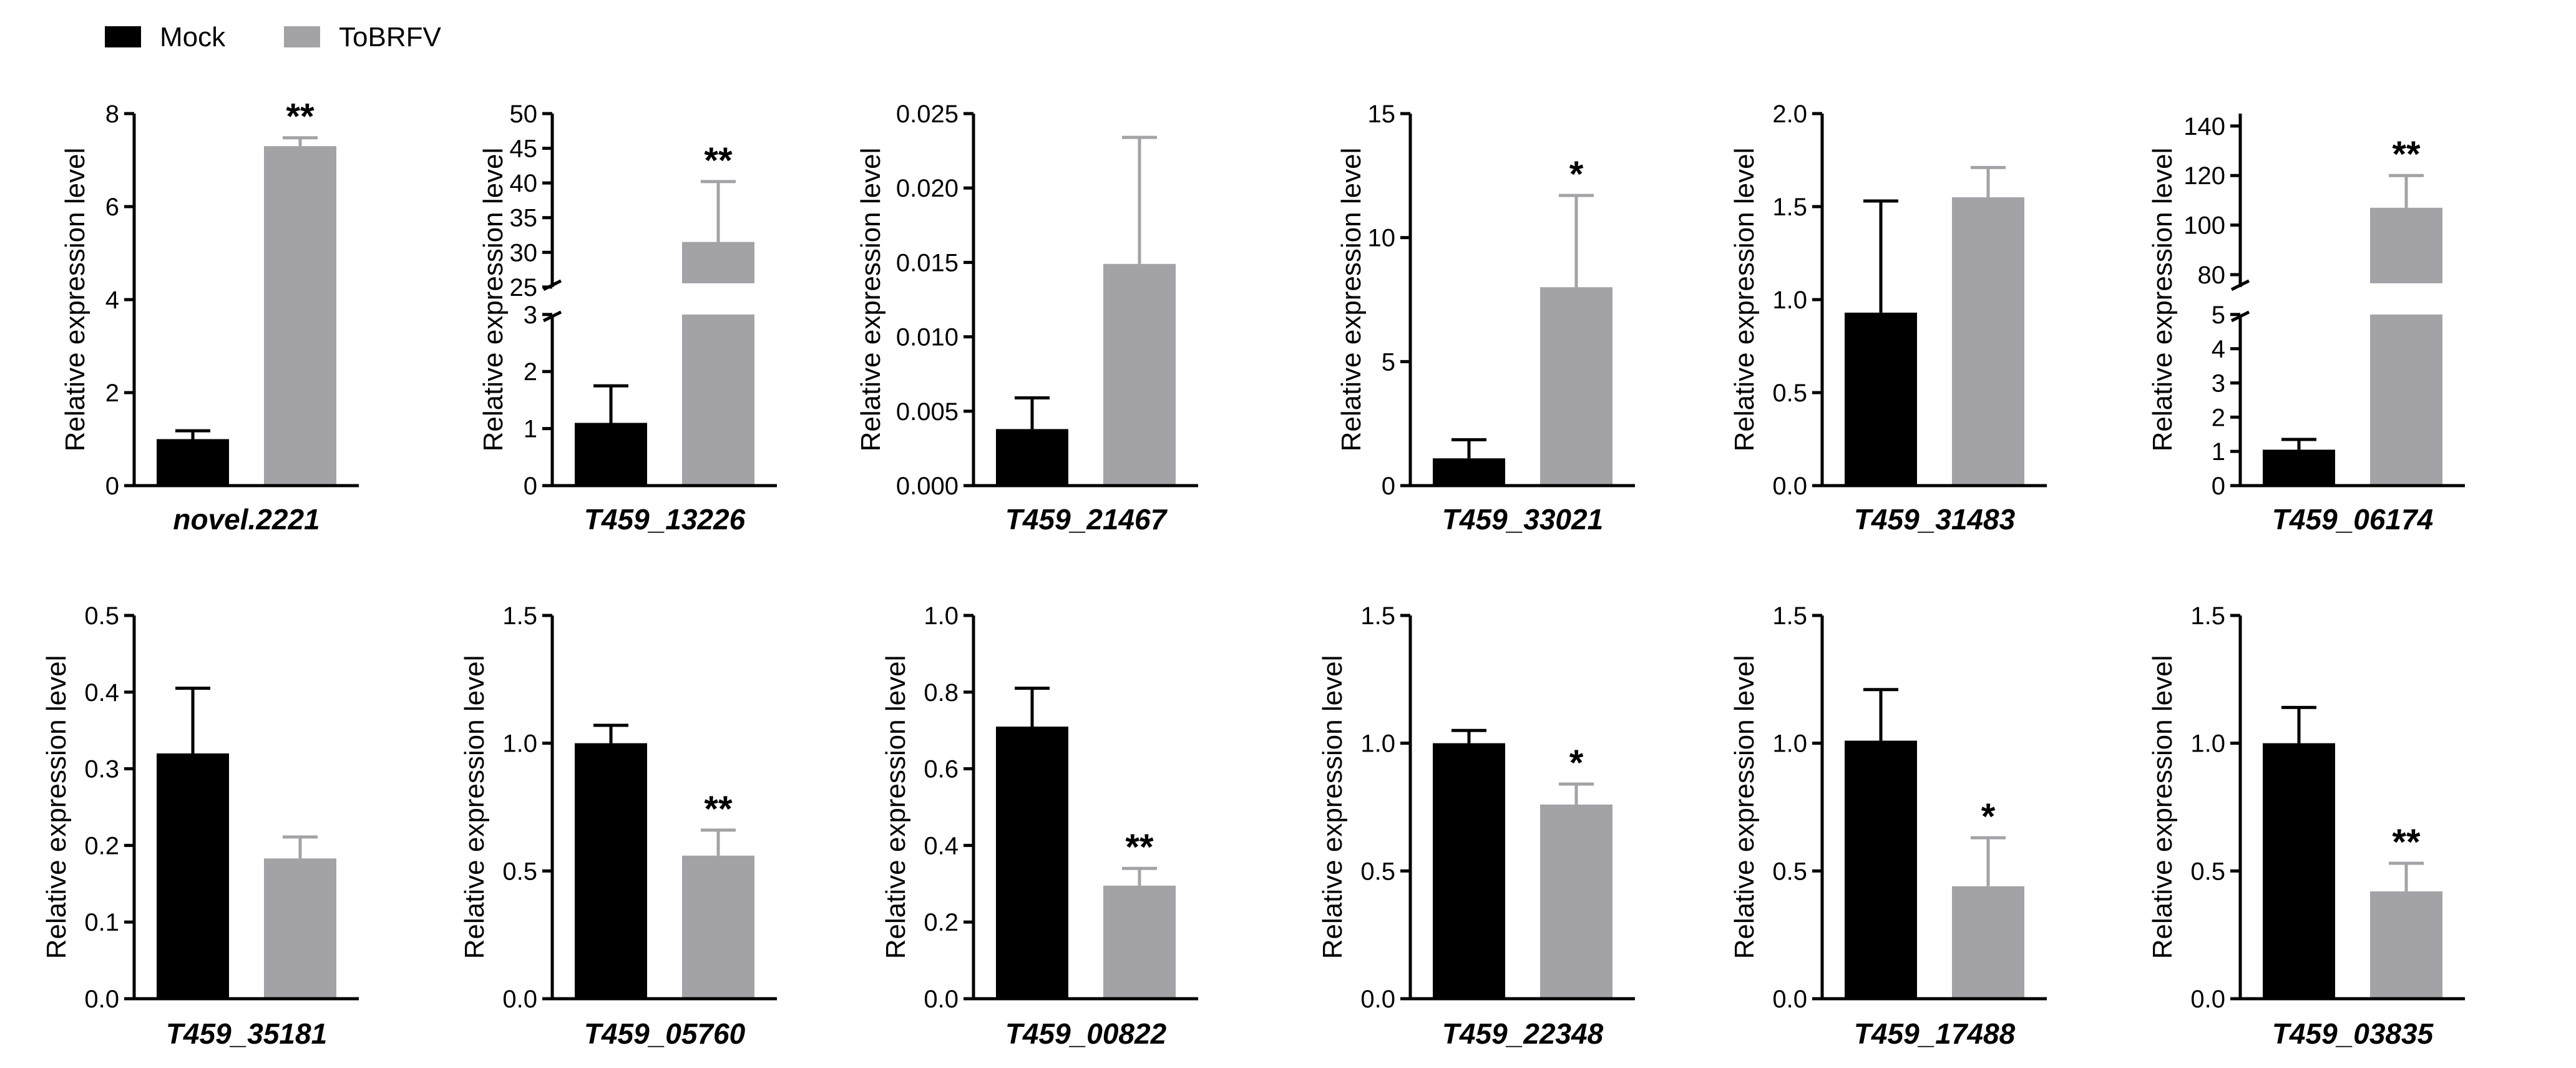 This screenshot has height=1068, width=2576. Describe the element at coordinates (524, 253) in the screenshot. I see `y-tick-label: 30` at that location.